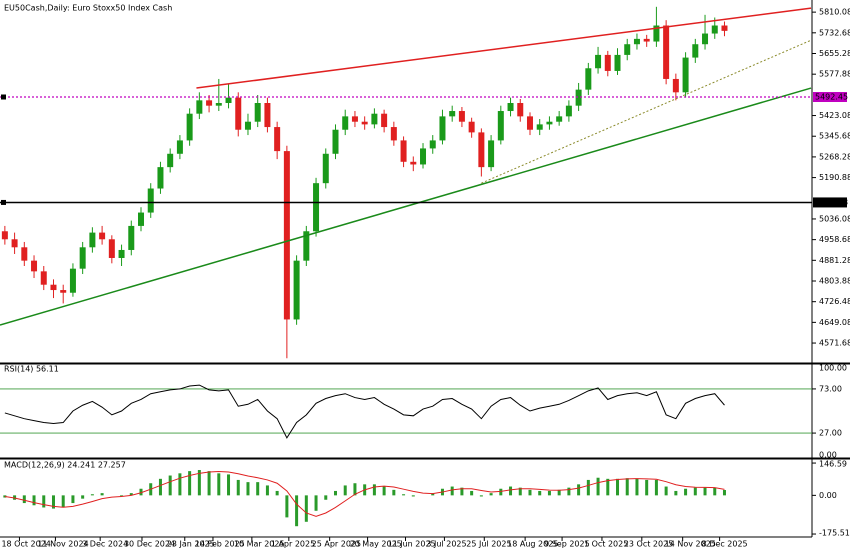  What do you see at coordinates (834, 280) in the screenshot?
I see `y-tick-label: 4803.88` at bounding box center [834, 280].